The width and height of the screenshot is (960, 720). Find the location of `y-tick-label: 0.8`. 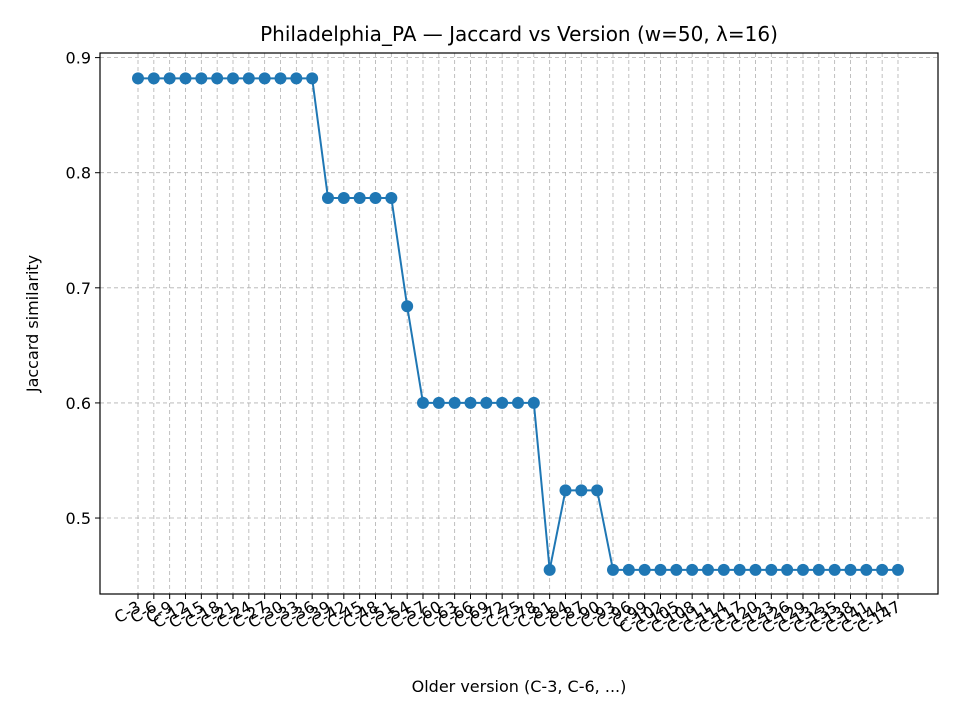

y-tick-label: 0.8 is located at coordinates (78, 173).